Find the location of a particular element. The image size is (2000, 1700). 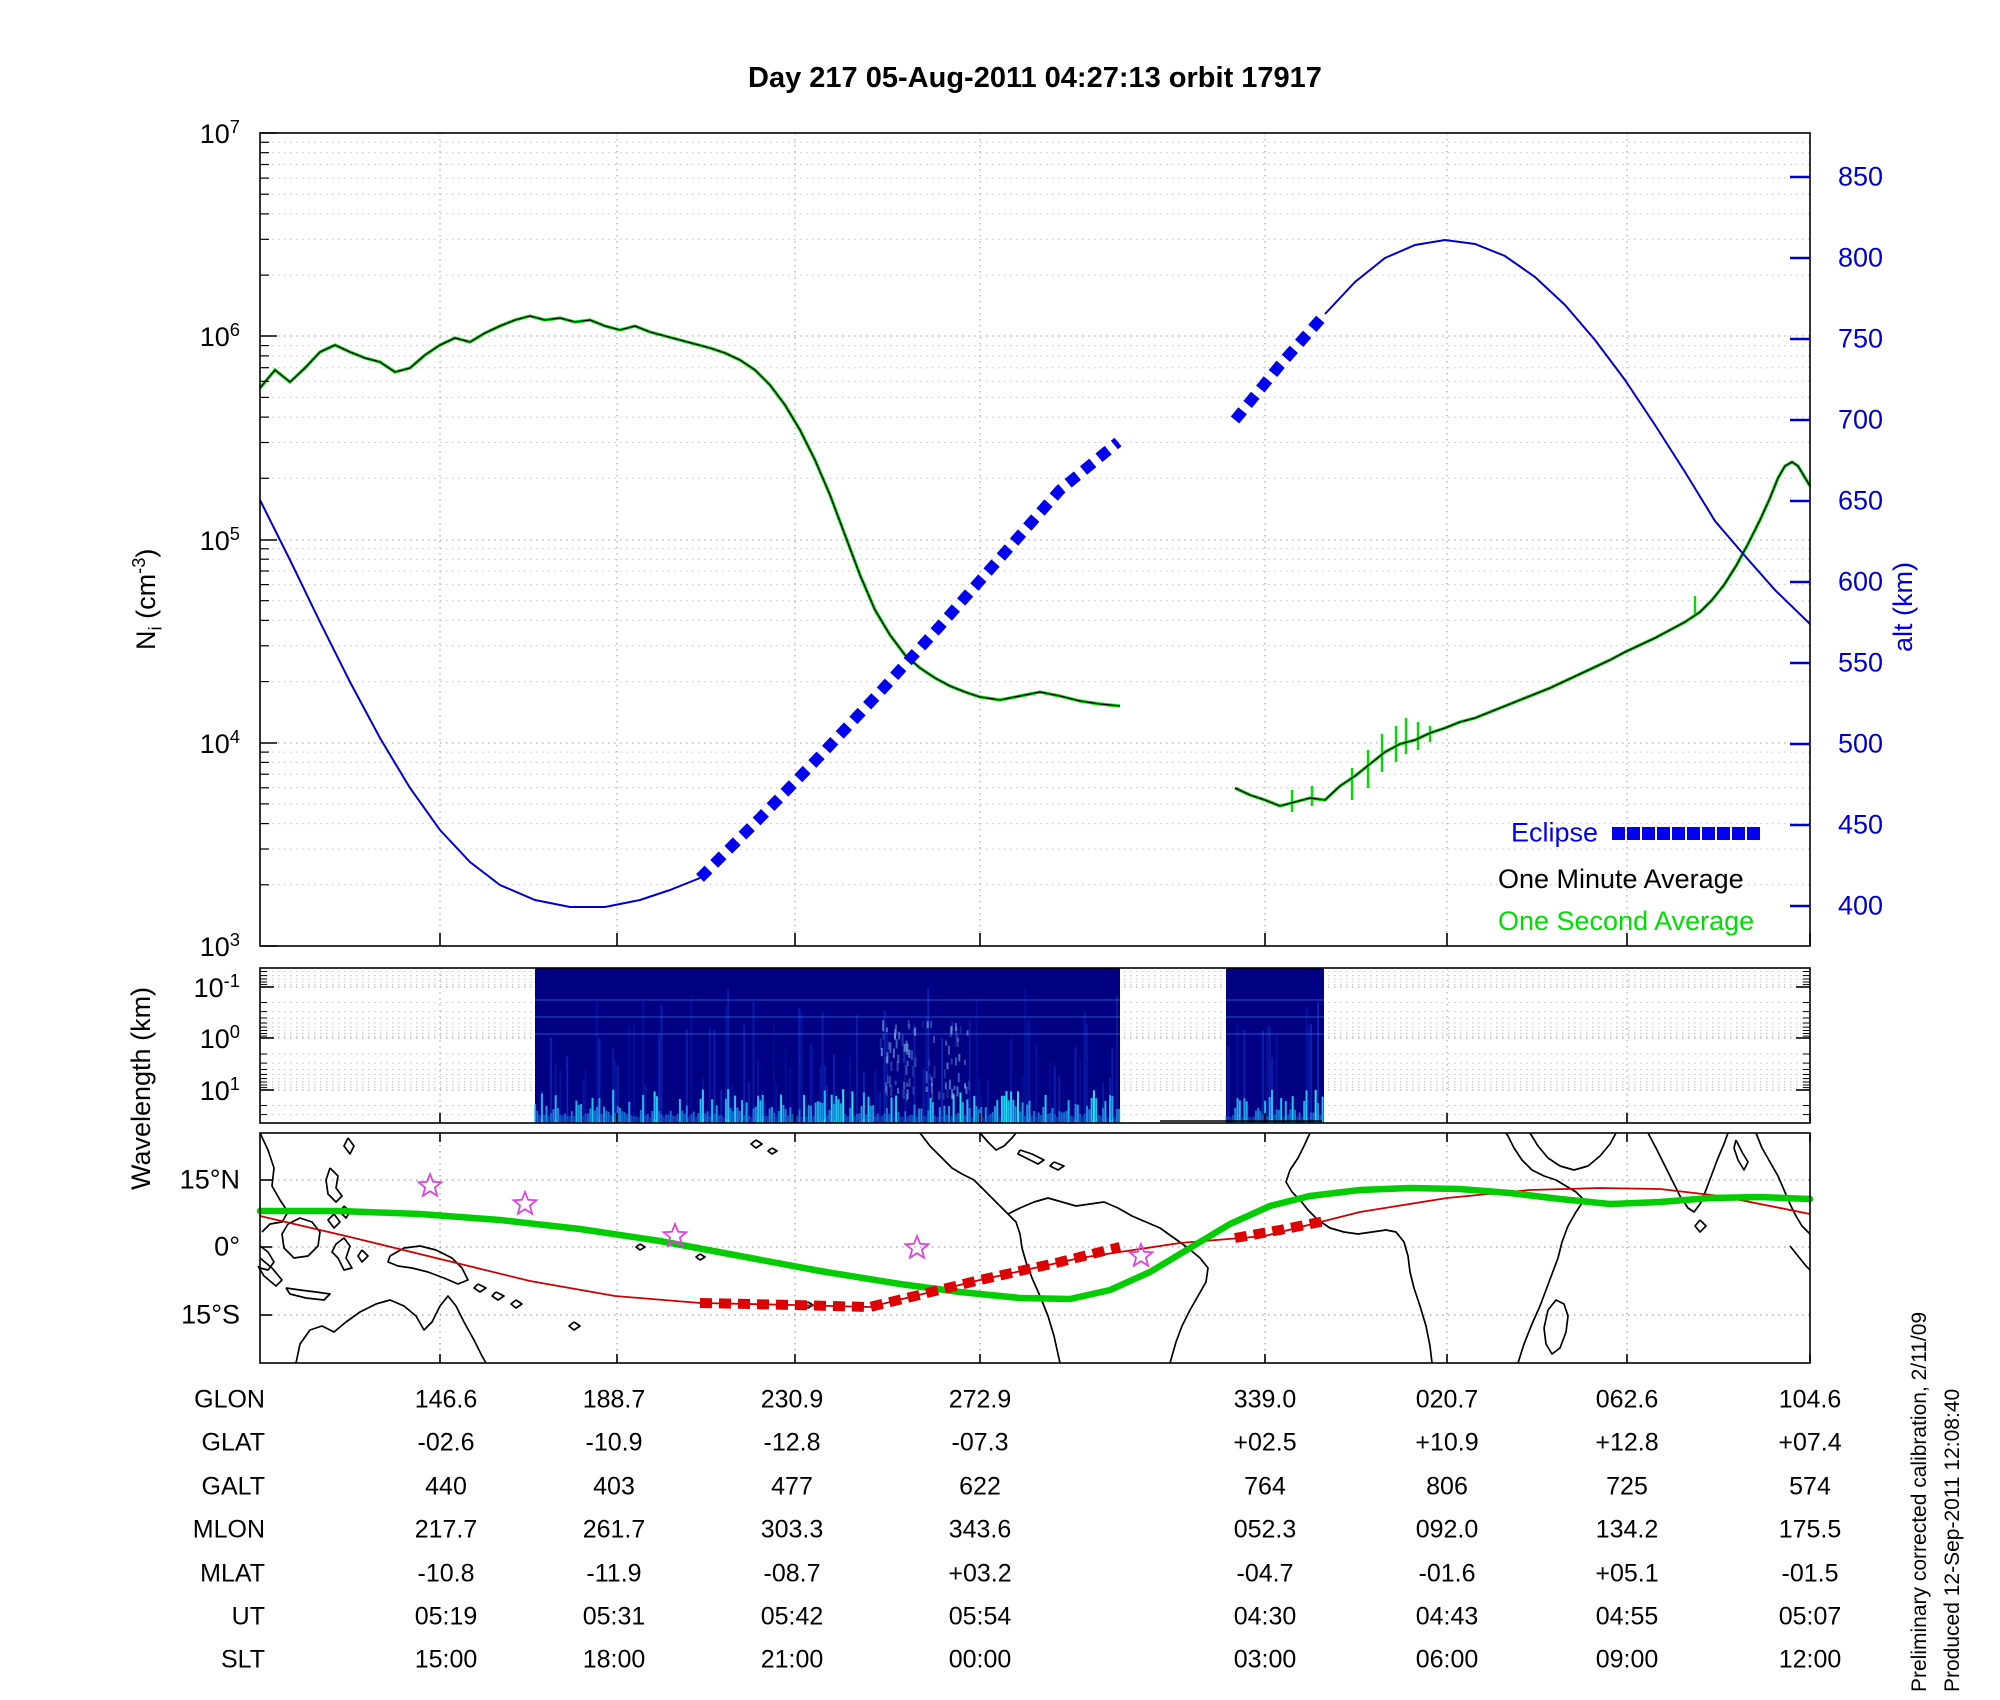

table-cell: 052.3 is located at coordinates (1265, 1529).